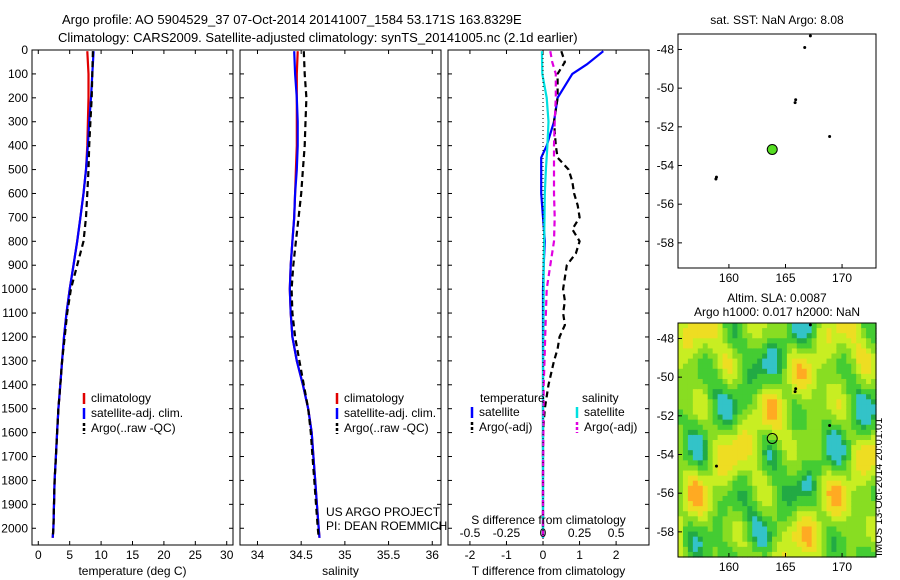 This screenshot has height=580, width=900. I want to click on difference-series-temperature-argo-adj-, so click(561, 294).